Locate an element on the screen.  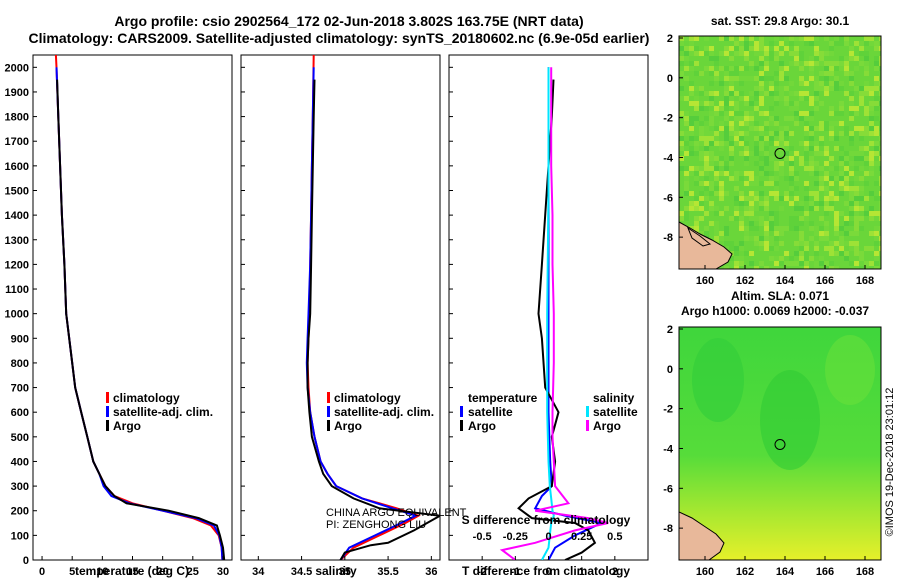
legend-label-s-argo: Argo is located at coordinates (607, 426).